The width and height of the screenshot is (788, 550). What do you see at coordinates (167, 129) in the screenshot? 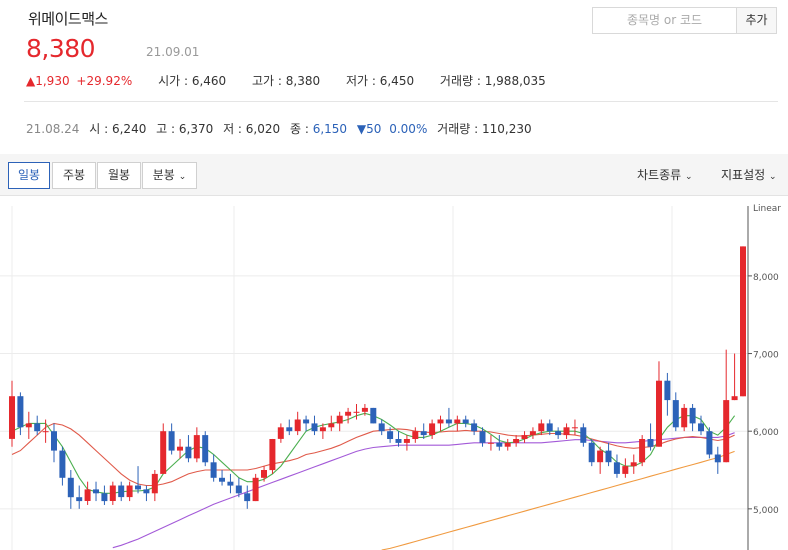
I see `hover-high-label: 고 :` at bounding box center [167, 129].